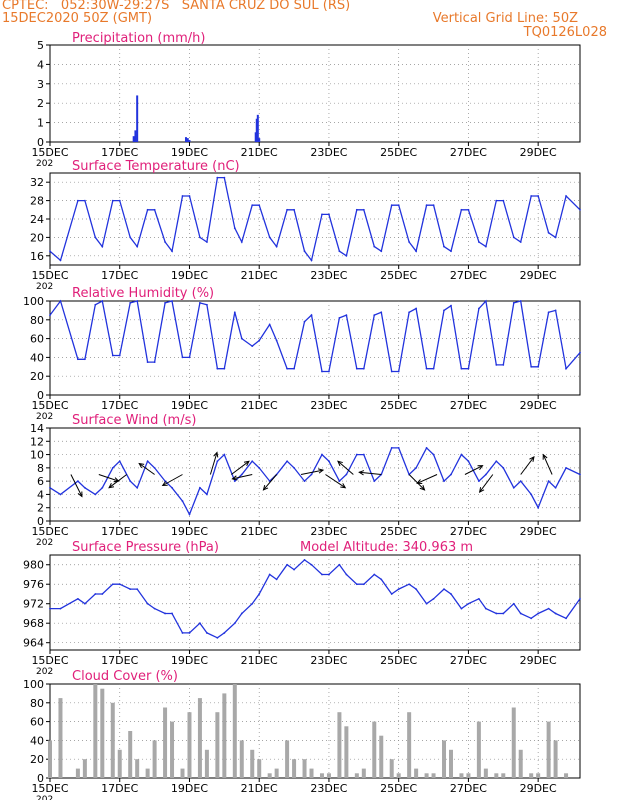 The height and width of the screenshot is (800, 618). Describe the element at coordinates (315, 93) in the screenshot. I see `precip-frame` at that location.